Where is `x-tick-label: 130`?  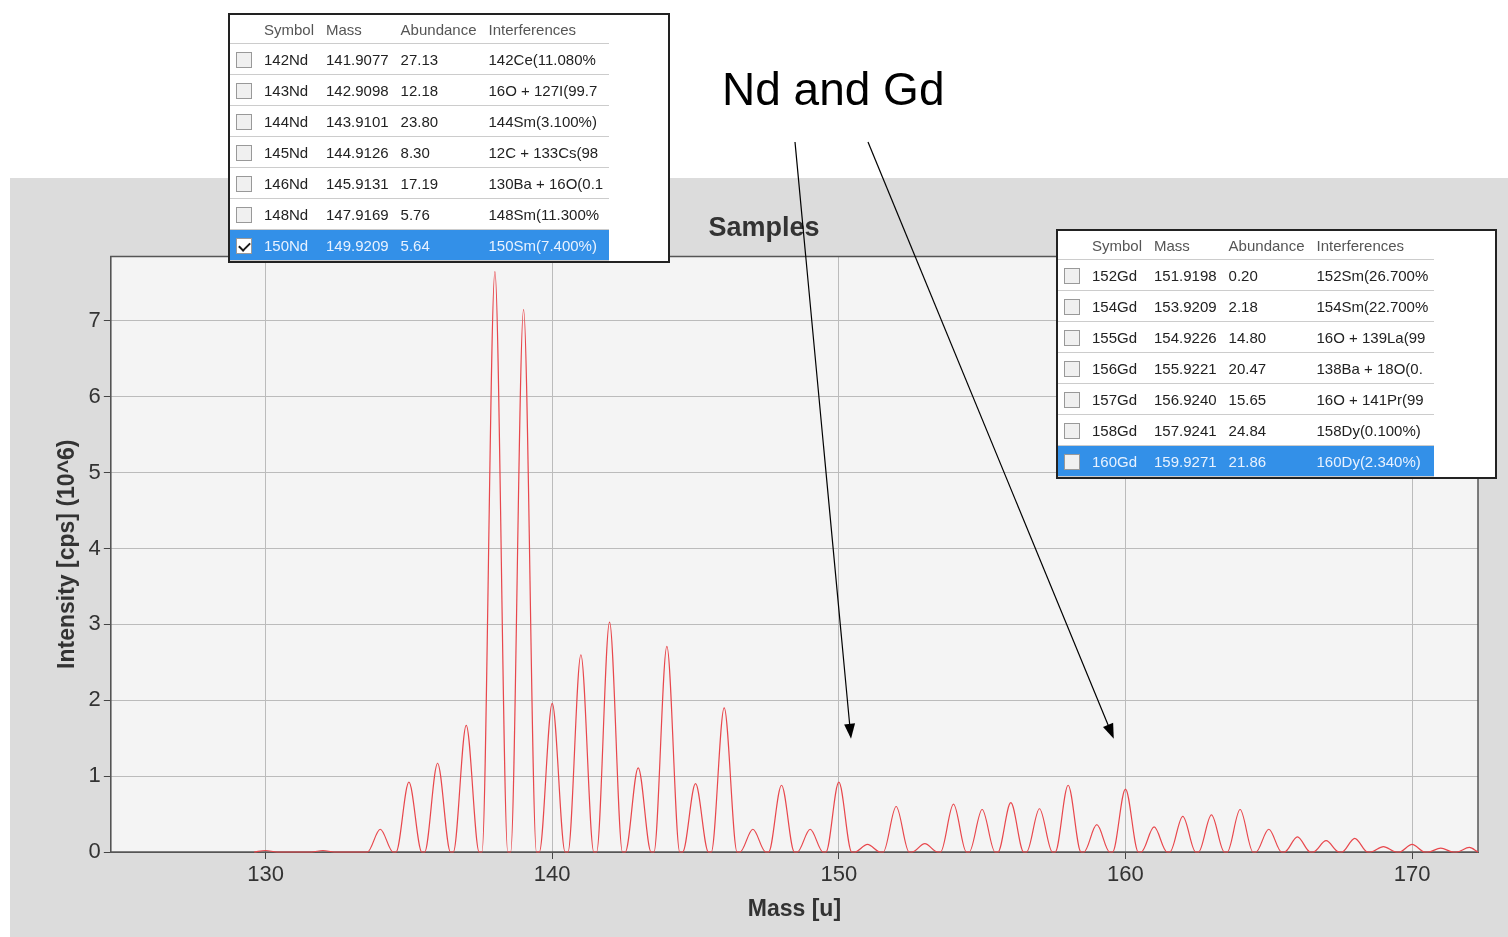
x-tick-label: 130 is located at coordinates (265, 874).